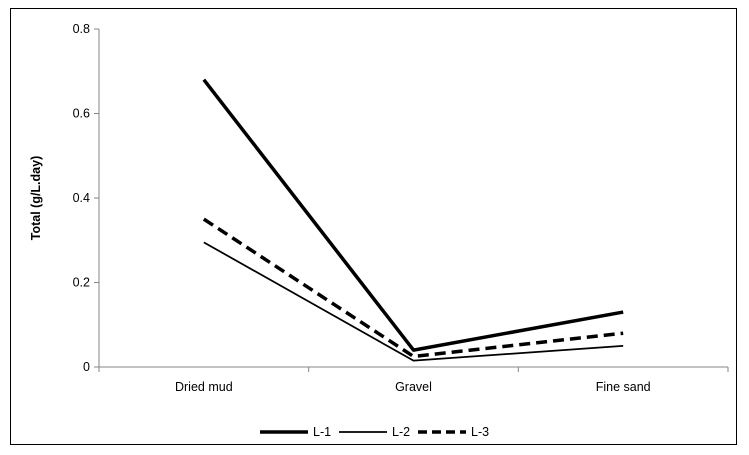 The width and height of the screenshot is (749, 455). Describe the element at coordinates (81, 283) in the screenshot. I see `y-tick-label: 0.2` at that location.